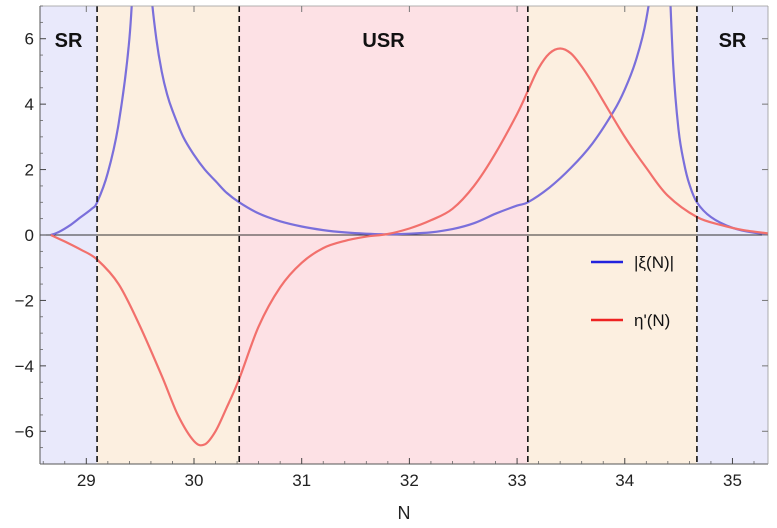 The image size is (777, 528). Describe the element at coordinates (29, 104) in the screenshot. I see `y-tick-label: 4` at that location.